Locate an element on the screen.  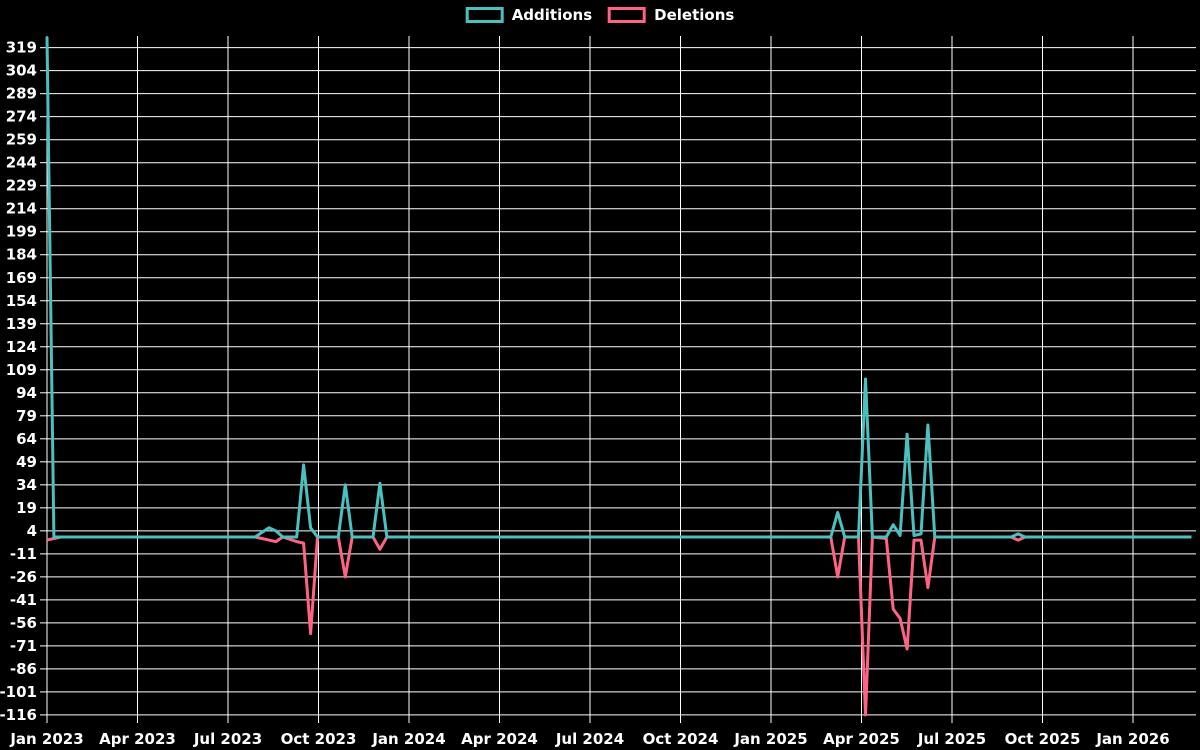
x-tick-label: Jul 2025 is located at coordinates (951, 739).